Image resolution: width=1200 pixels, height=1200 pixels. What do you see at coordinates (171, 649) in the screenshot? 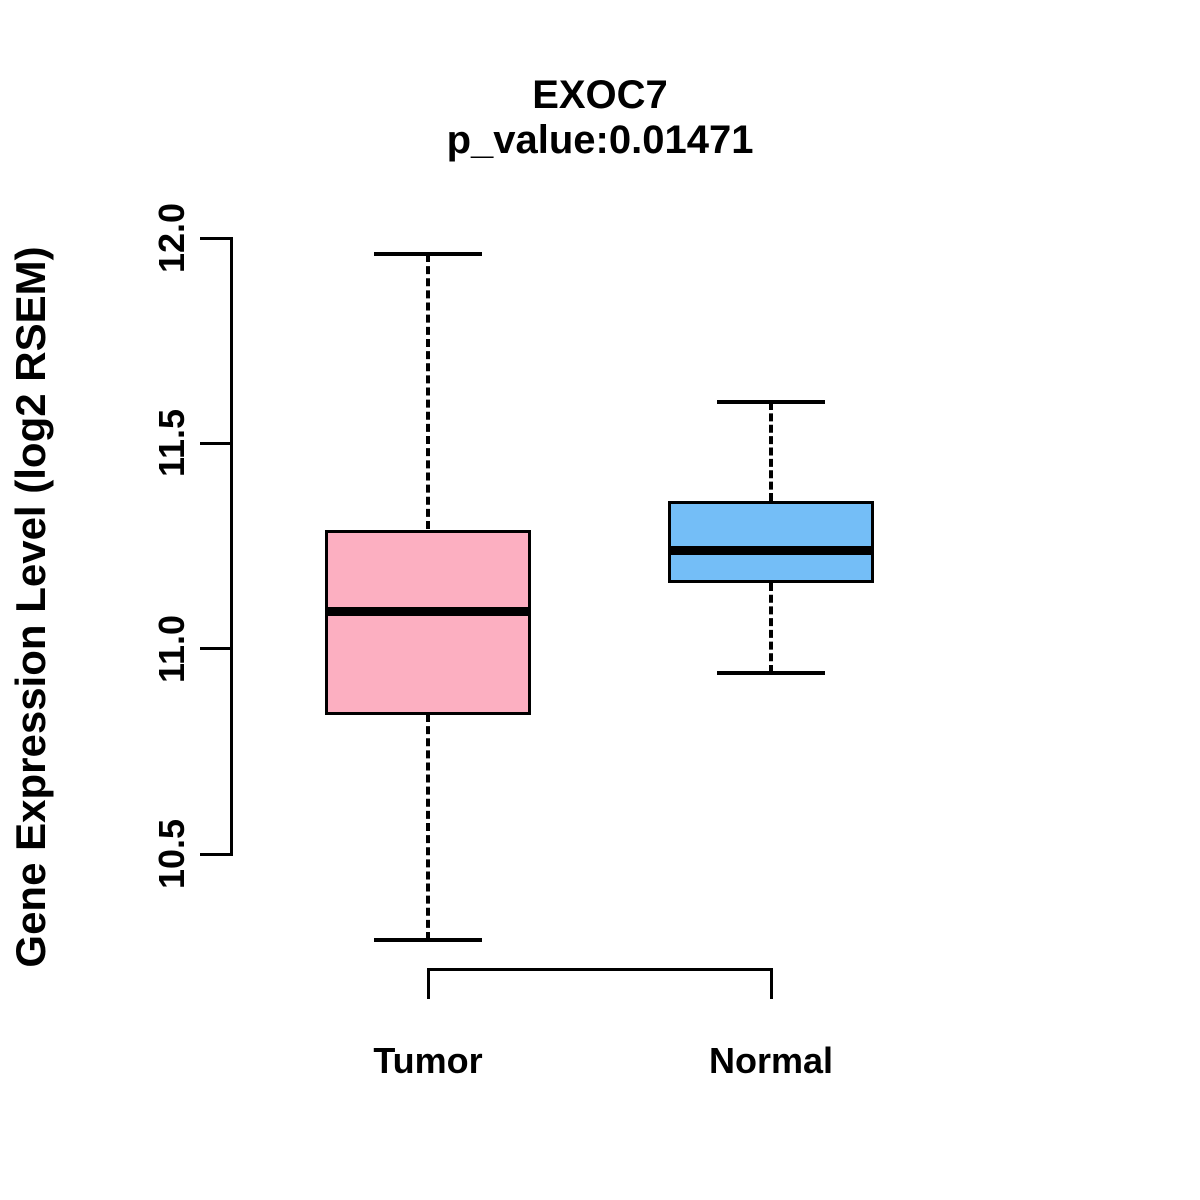
I see `y-tick-label: 11.0` at bounding box center [171, 649].